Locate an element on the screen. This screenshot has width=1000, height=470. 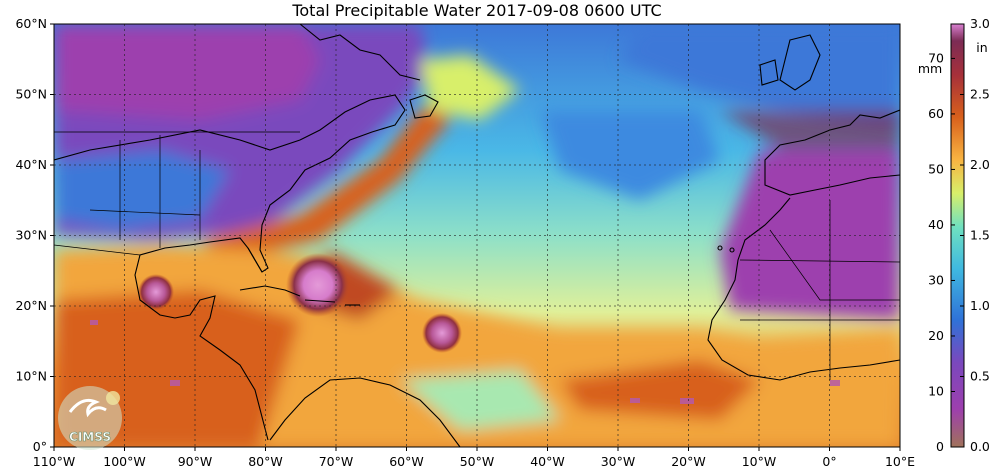
lon-tick-label: 80°W is located at coordinates (265, 461).